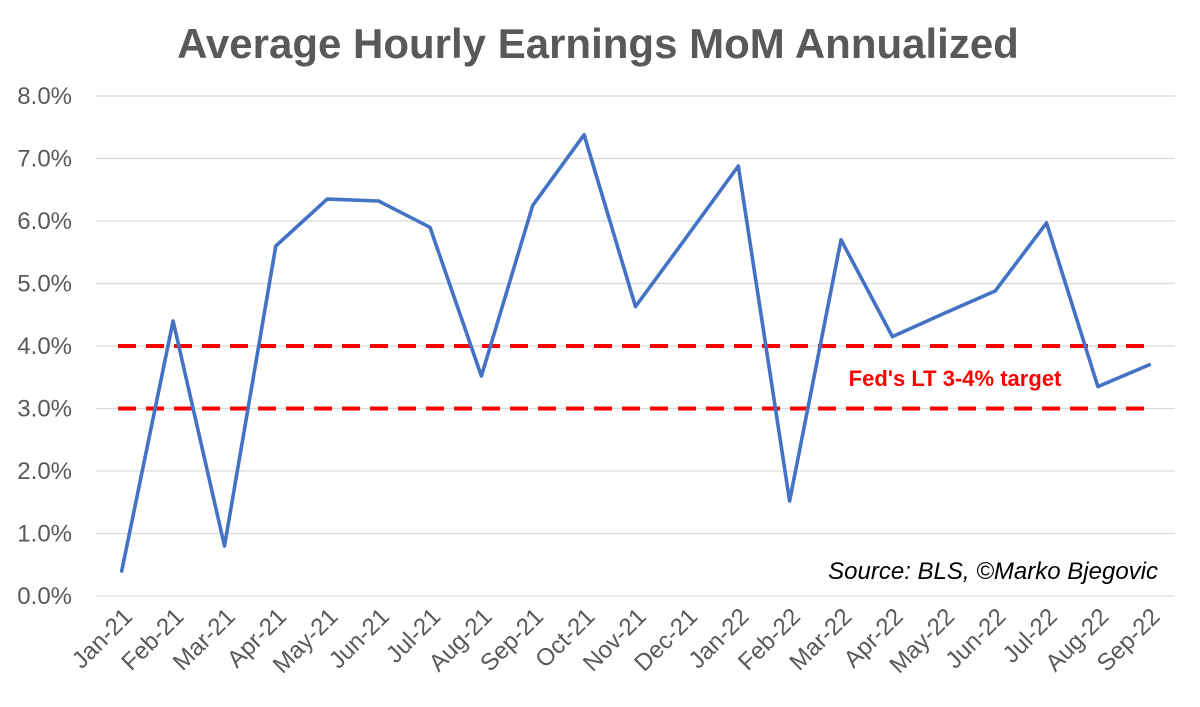 This screenshot has height=707, width=1200. What do you see at coordinates (44, 284) in the screenshot?
I see `y-tick-label: 5.0%` at bounding box center [44, 284].